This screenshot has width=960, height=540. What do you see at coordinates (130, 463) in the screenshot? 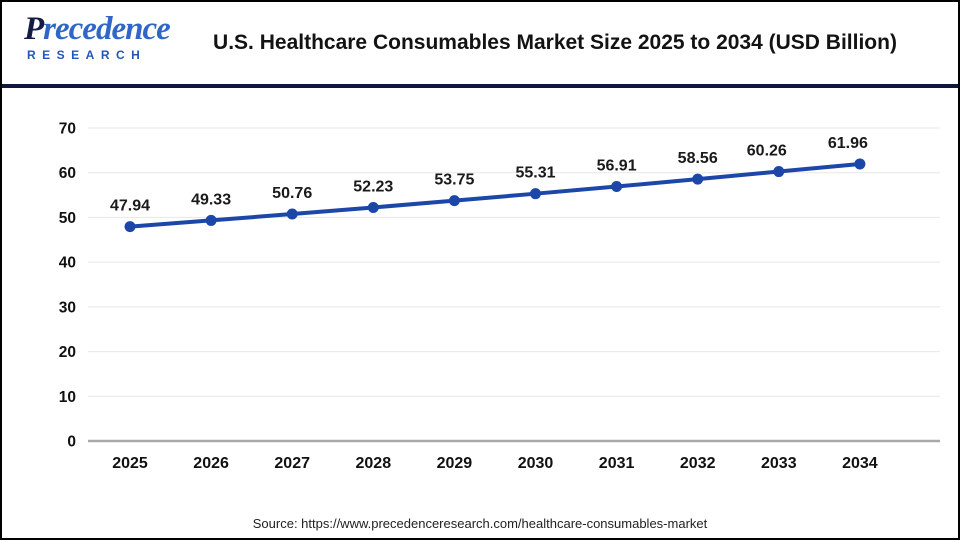
I see `x-tick-label: 2025` at bounding box center [130, 463].